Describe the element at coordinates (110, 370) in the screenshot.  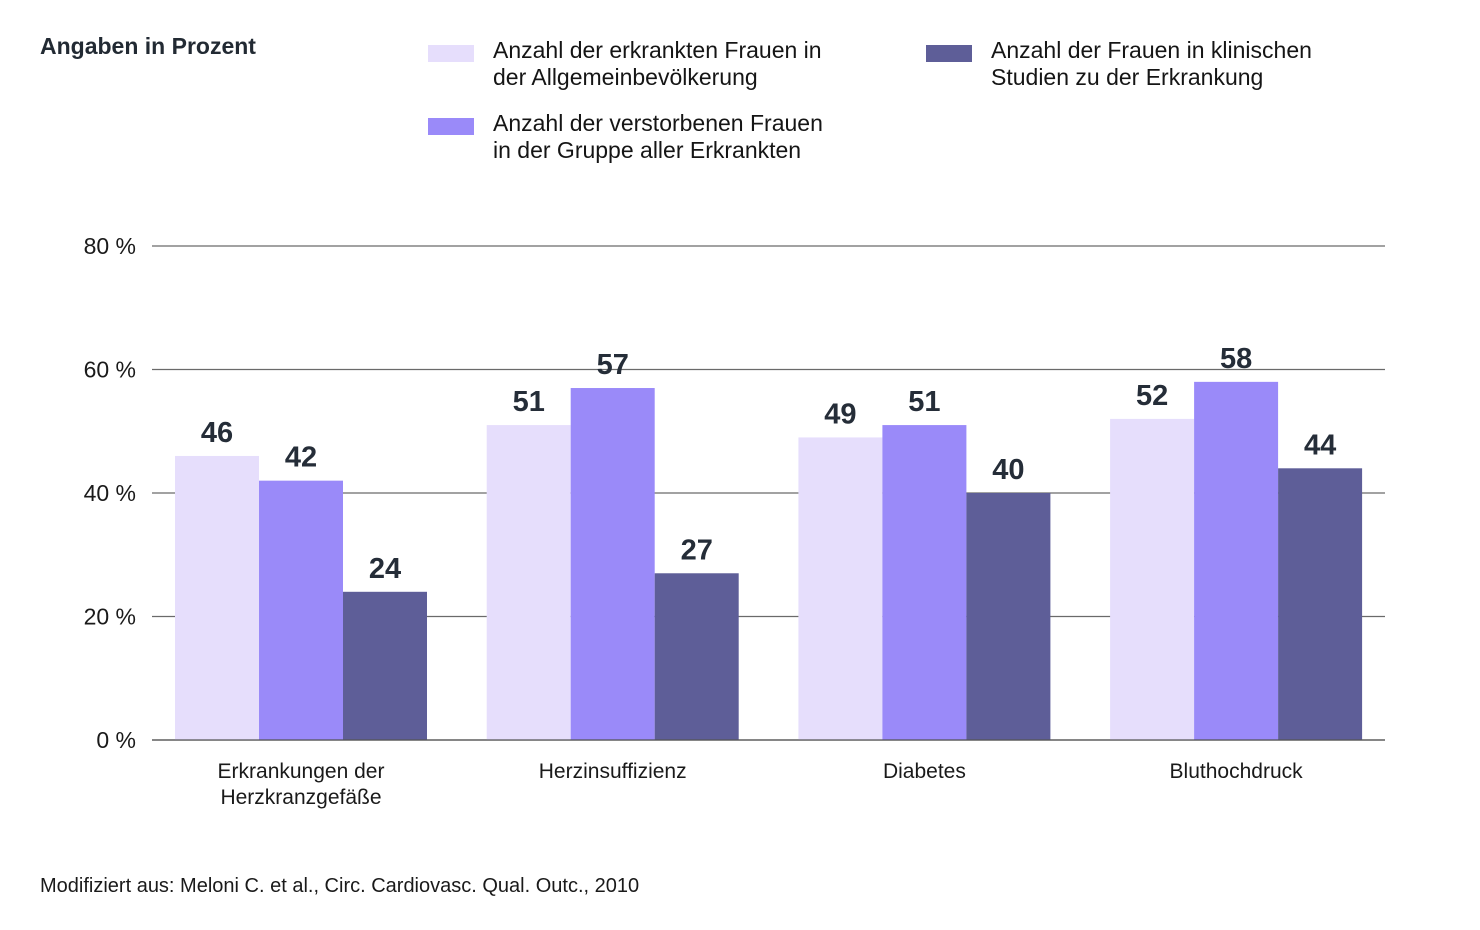
I see `y-tick-label: 60 %` at that location.